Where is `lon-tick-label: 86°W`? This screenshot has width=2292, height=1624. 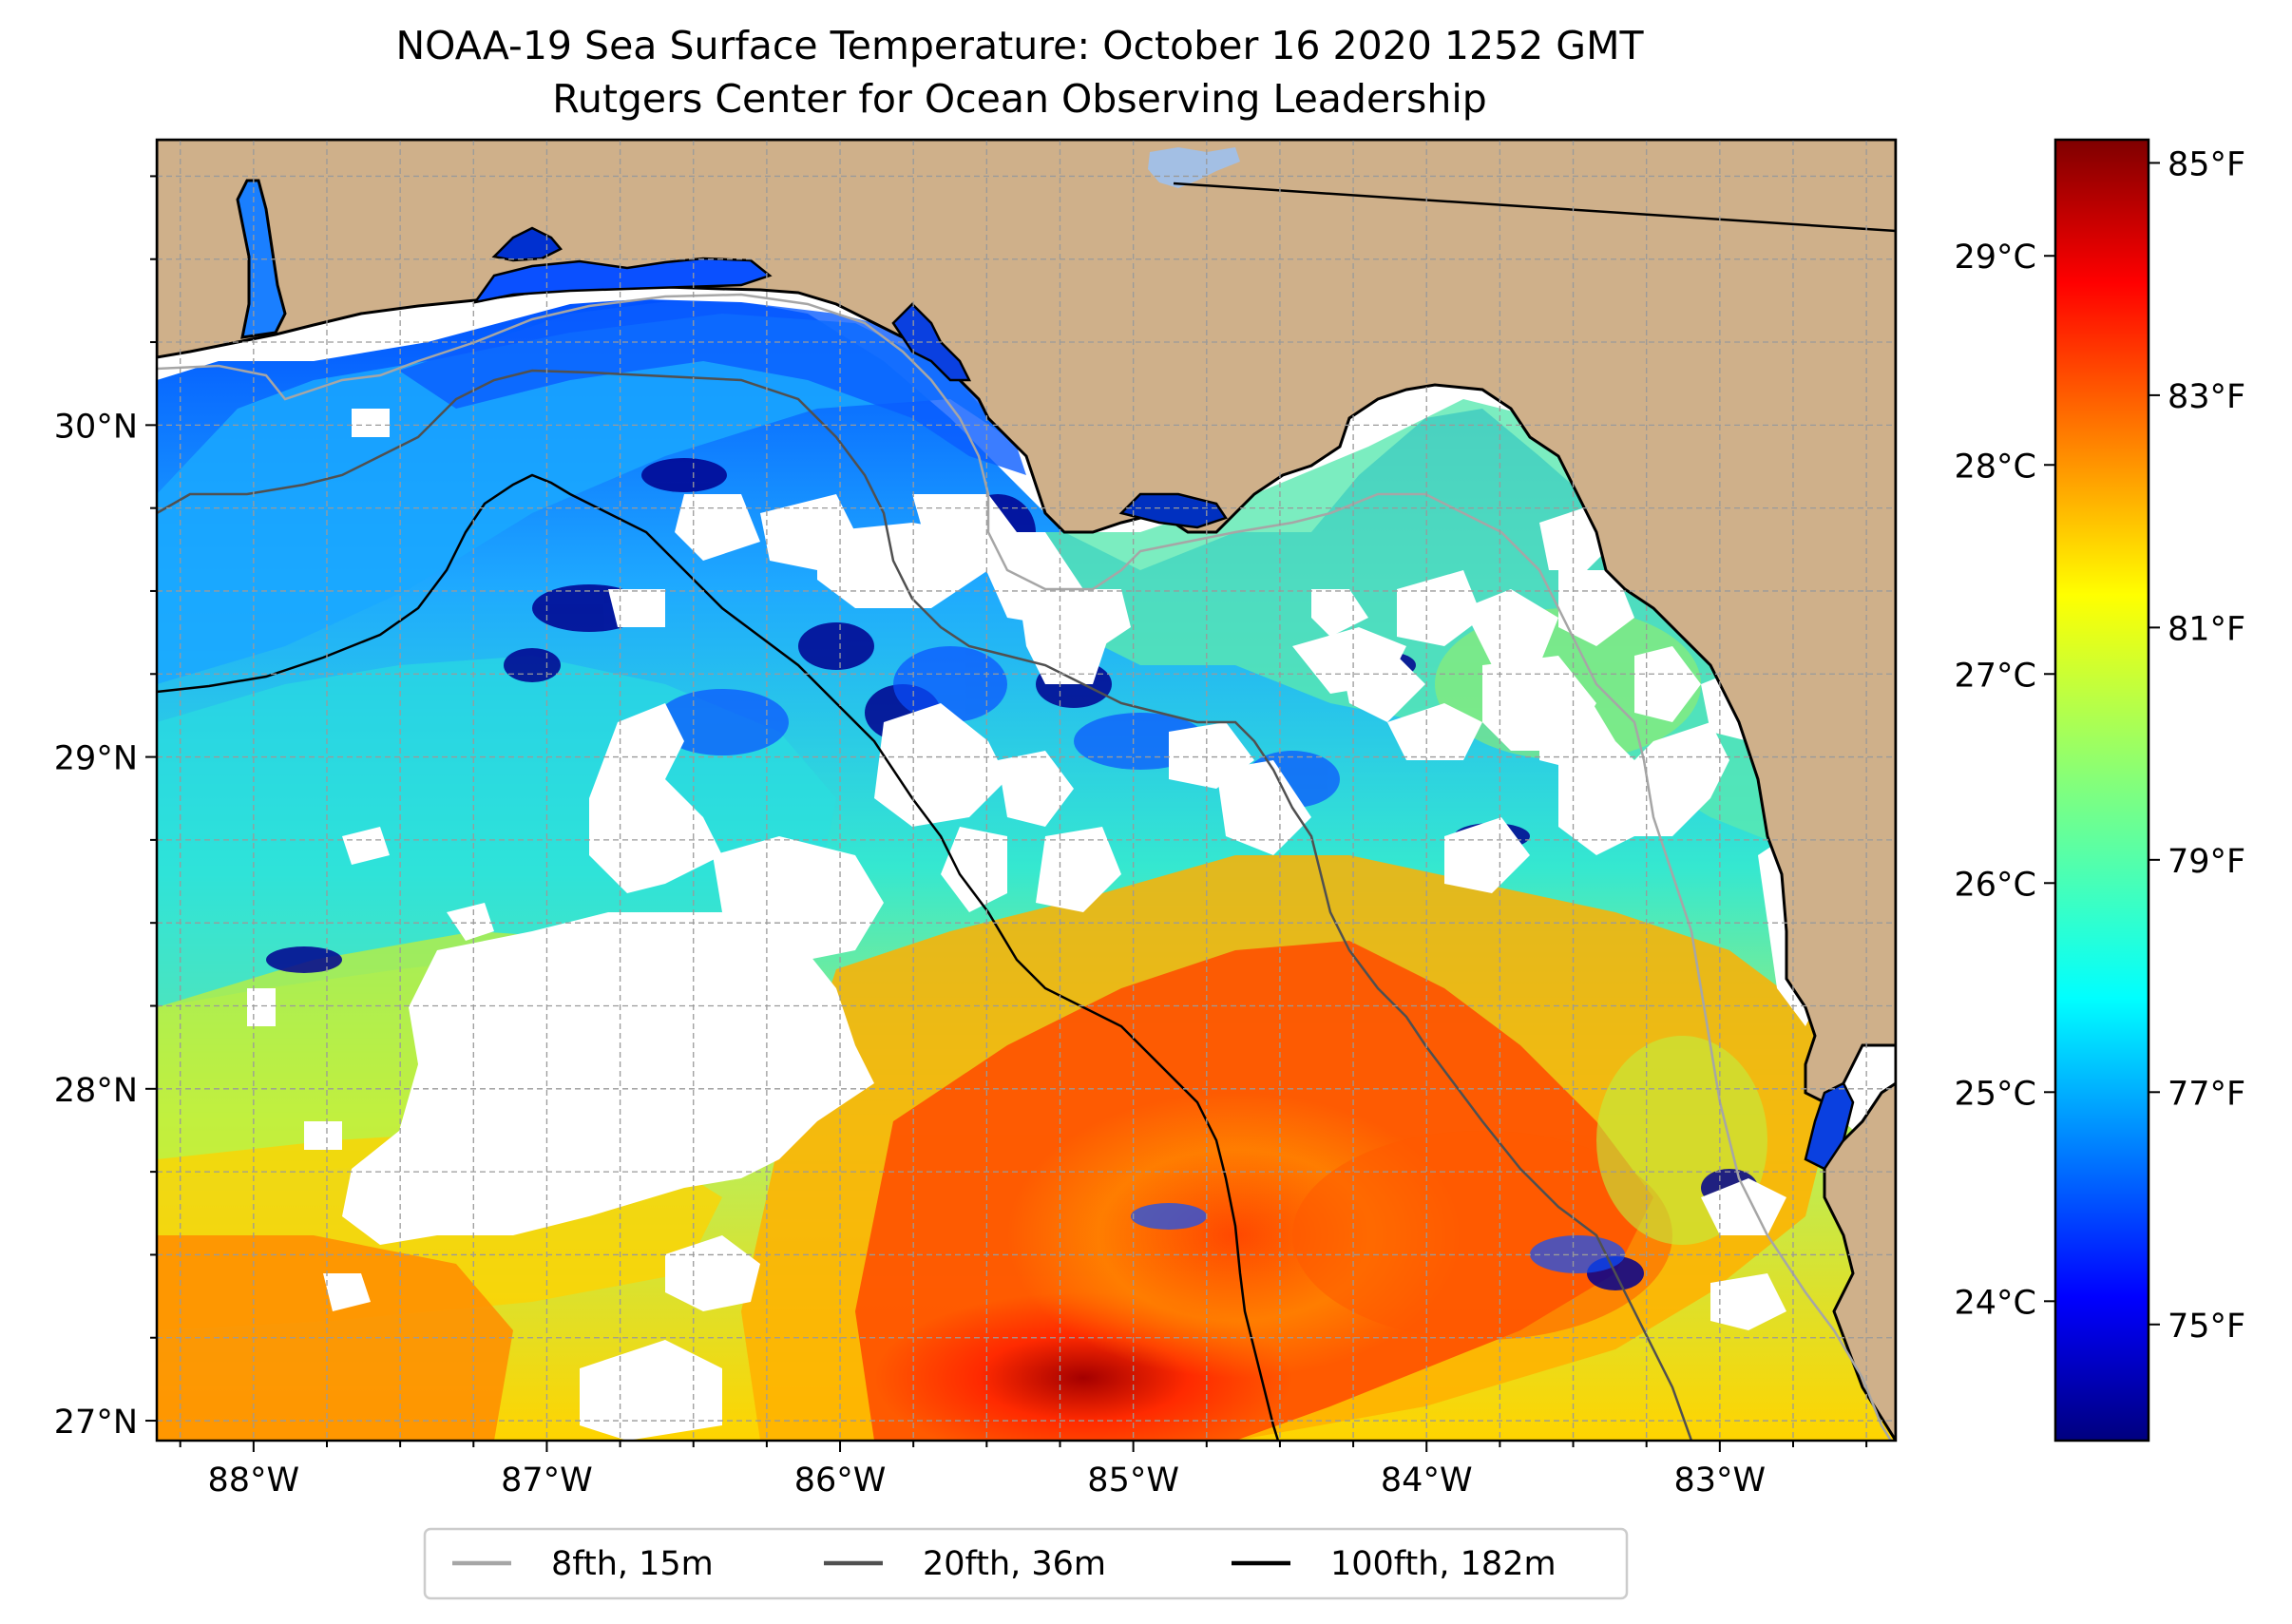
lon-tick-label: 86°W is located at coordinates (840, 1481).